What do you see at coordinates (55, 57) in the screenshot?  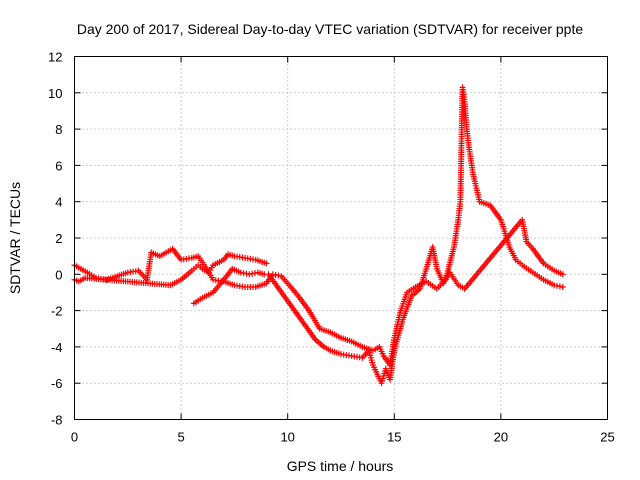 I see `y-tick-label: 12` at bounding box center [55, 57].